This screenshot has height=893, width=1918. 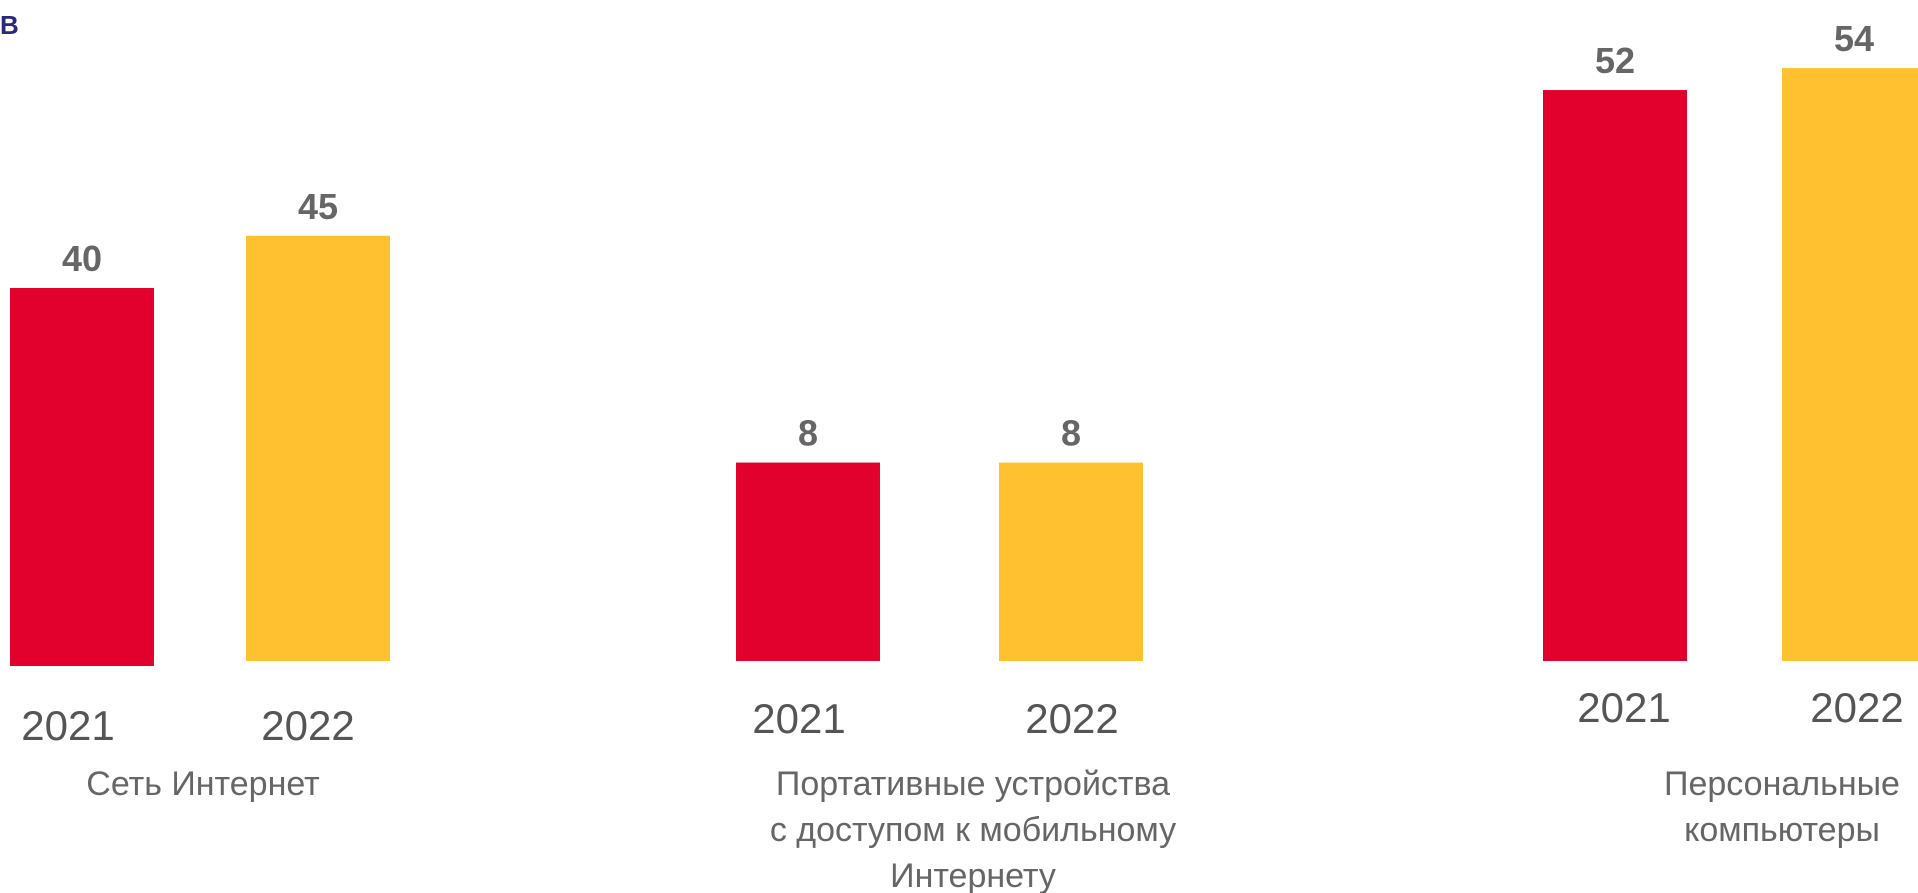 I want to click on category-label: с доступом к мобильному, so click(x=973, y=830).